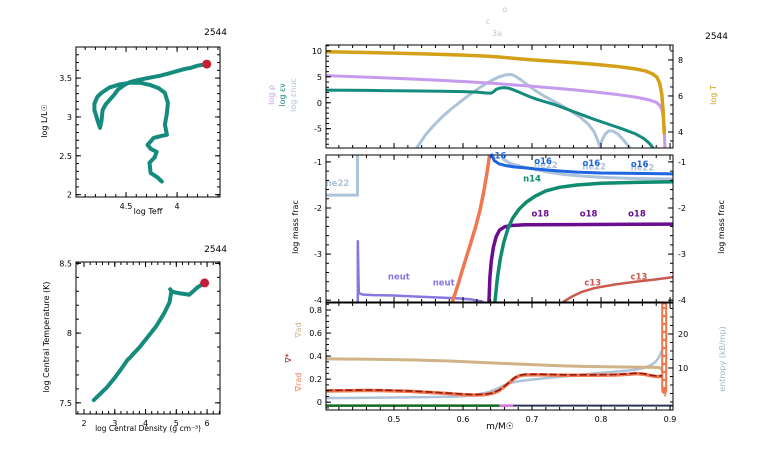  I want to click on central-temp-density-current-model-marker, so click(205, 283).